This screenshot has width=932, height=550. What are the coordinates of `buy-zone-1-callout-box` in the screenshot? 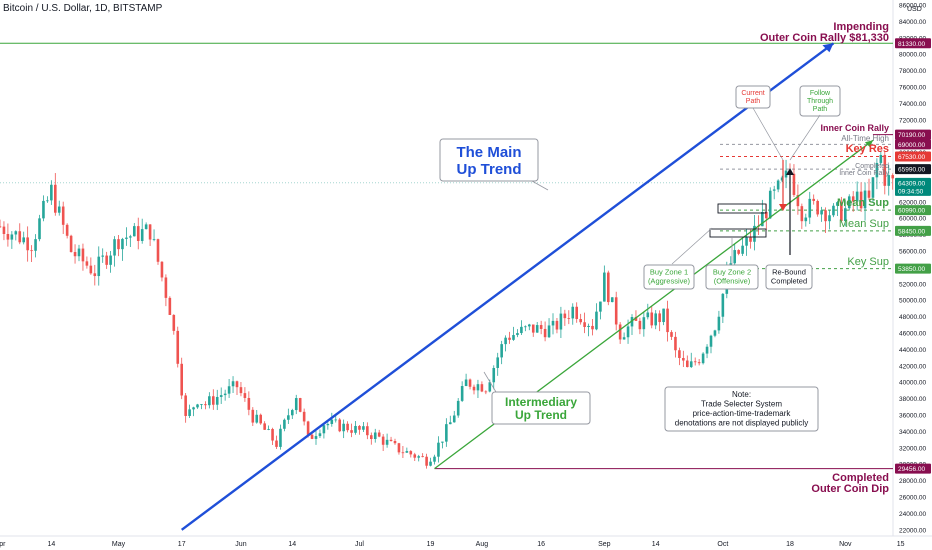 It's located at (669, 277).